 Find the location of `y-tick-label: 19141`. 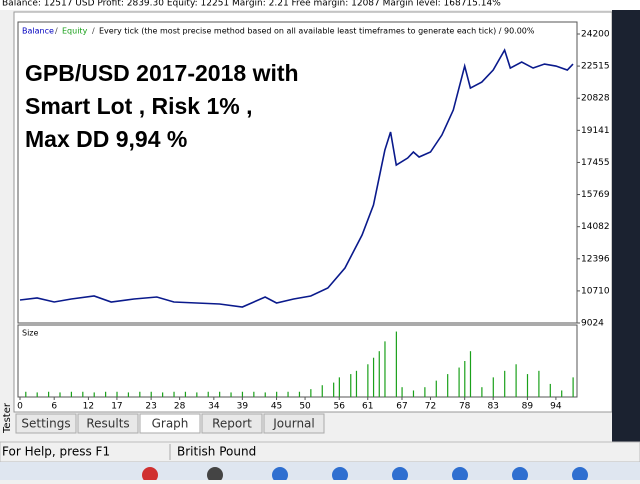

y-tick-label: 19141 is located at coordinates (595, 131).